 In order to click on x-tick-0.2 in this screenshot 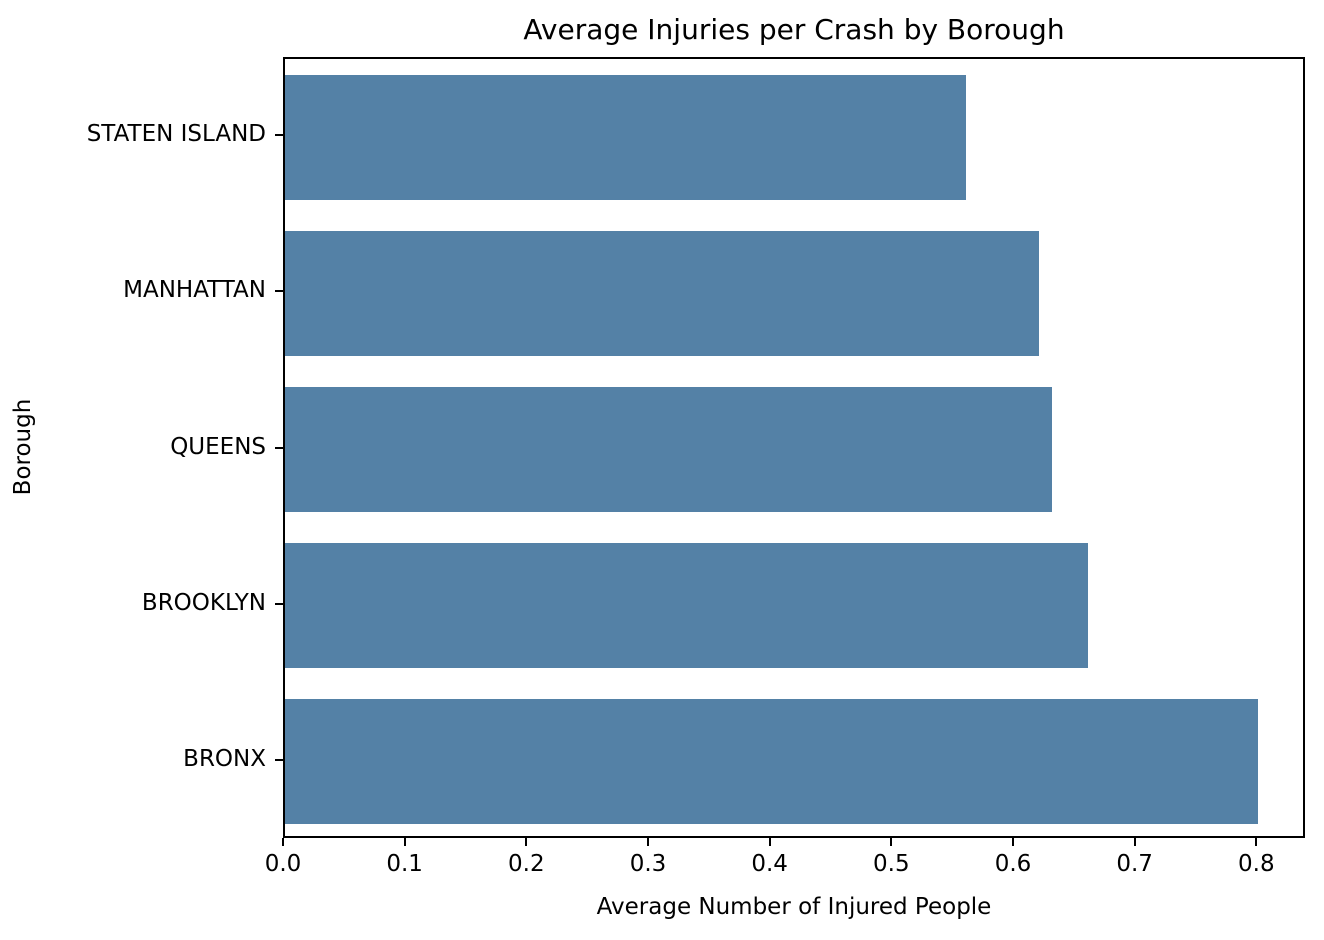, I will do `click(526, 842)`.